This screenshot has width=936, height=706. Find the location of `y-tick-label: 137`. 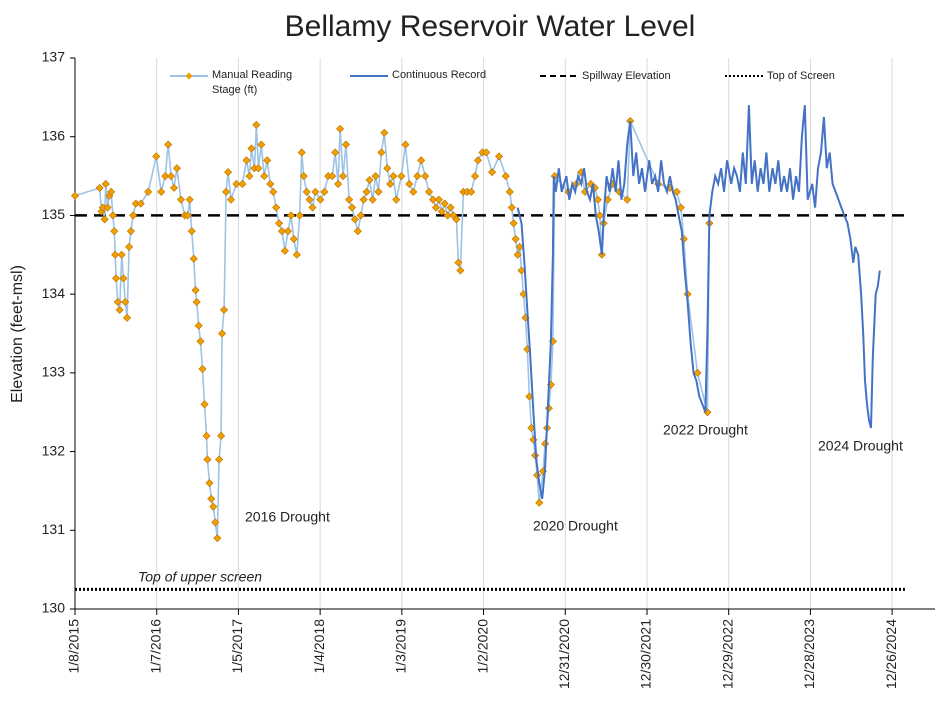

y-tick-label: 137 is located at coordinates (54, 57).